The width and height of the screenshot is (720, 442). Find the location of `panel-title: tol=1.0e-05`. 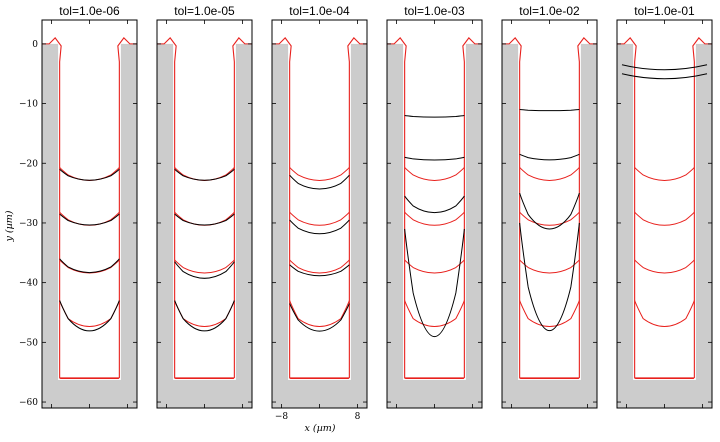

panel-title: tol=1.0e-05 is located at coordinates (204, 11).